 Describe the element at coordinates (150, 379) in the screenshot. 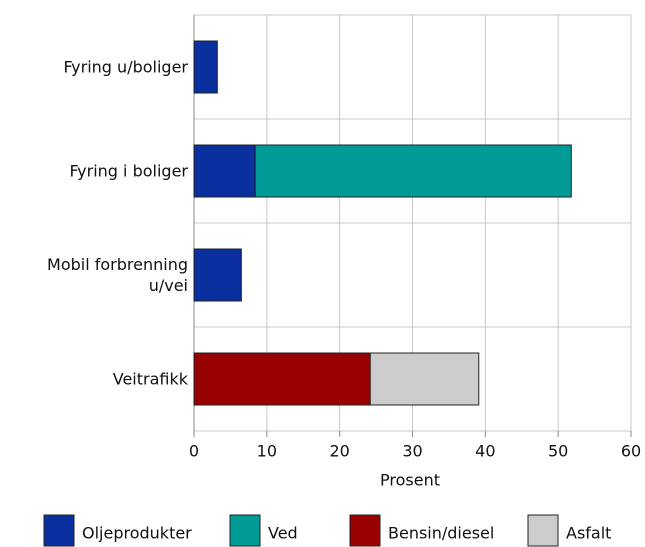

I see `y-tick-label: Veitrafikk` at that location.